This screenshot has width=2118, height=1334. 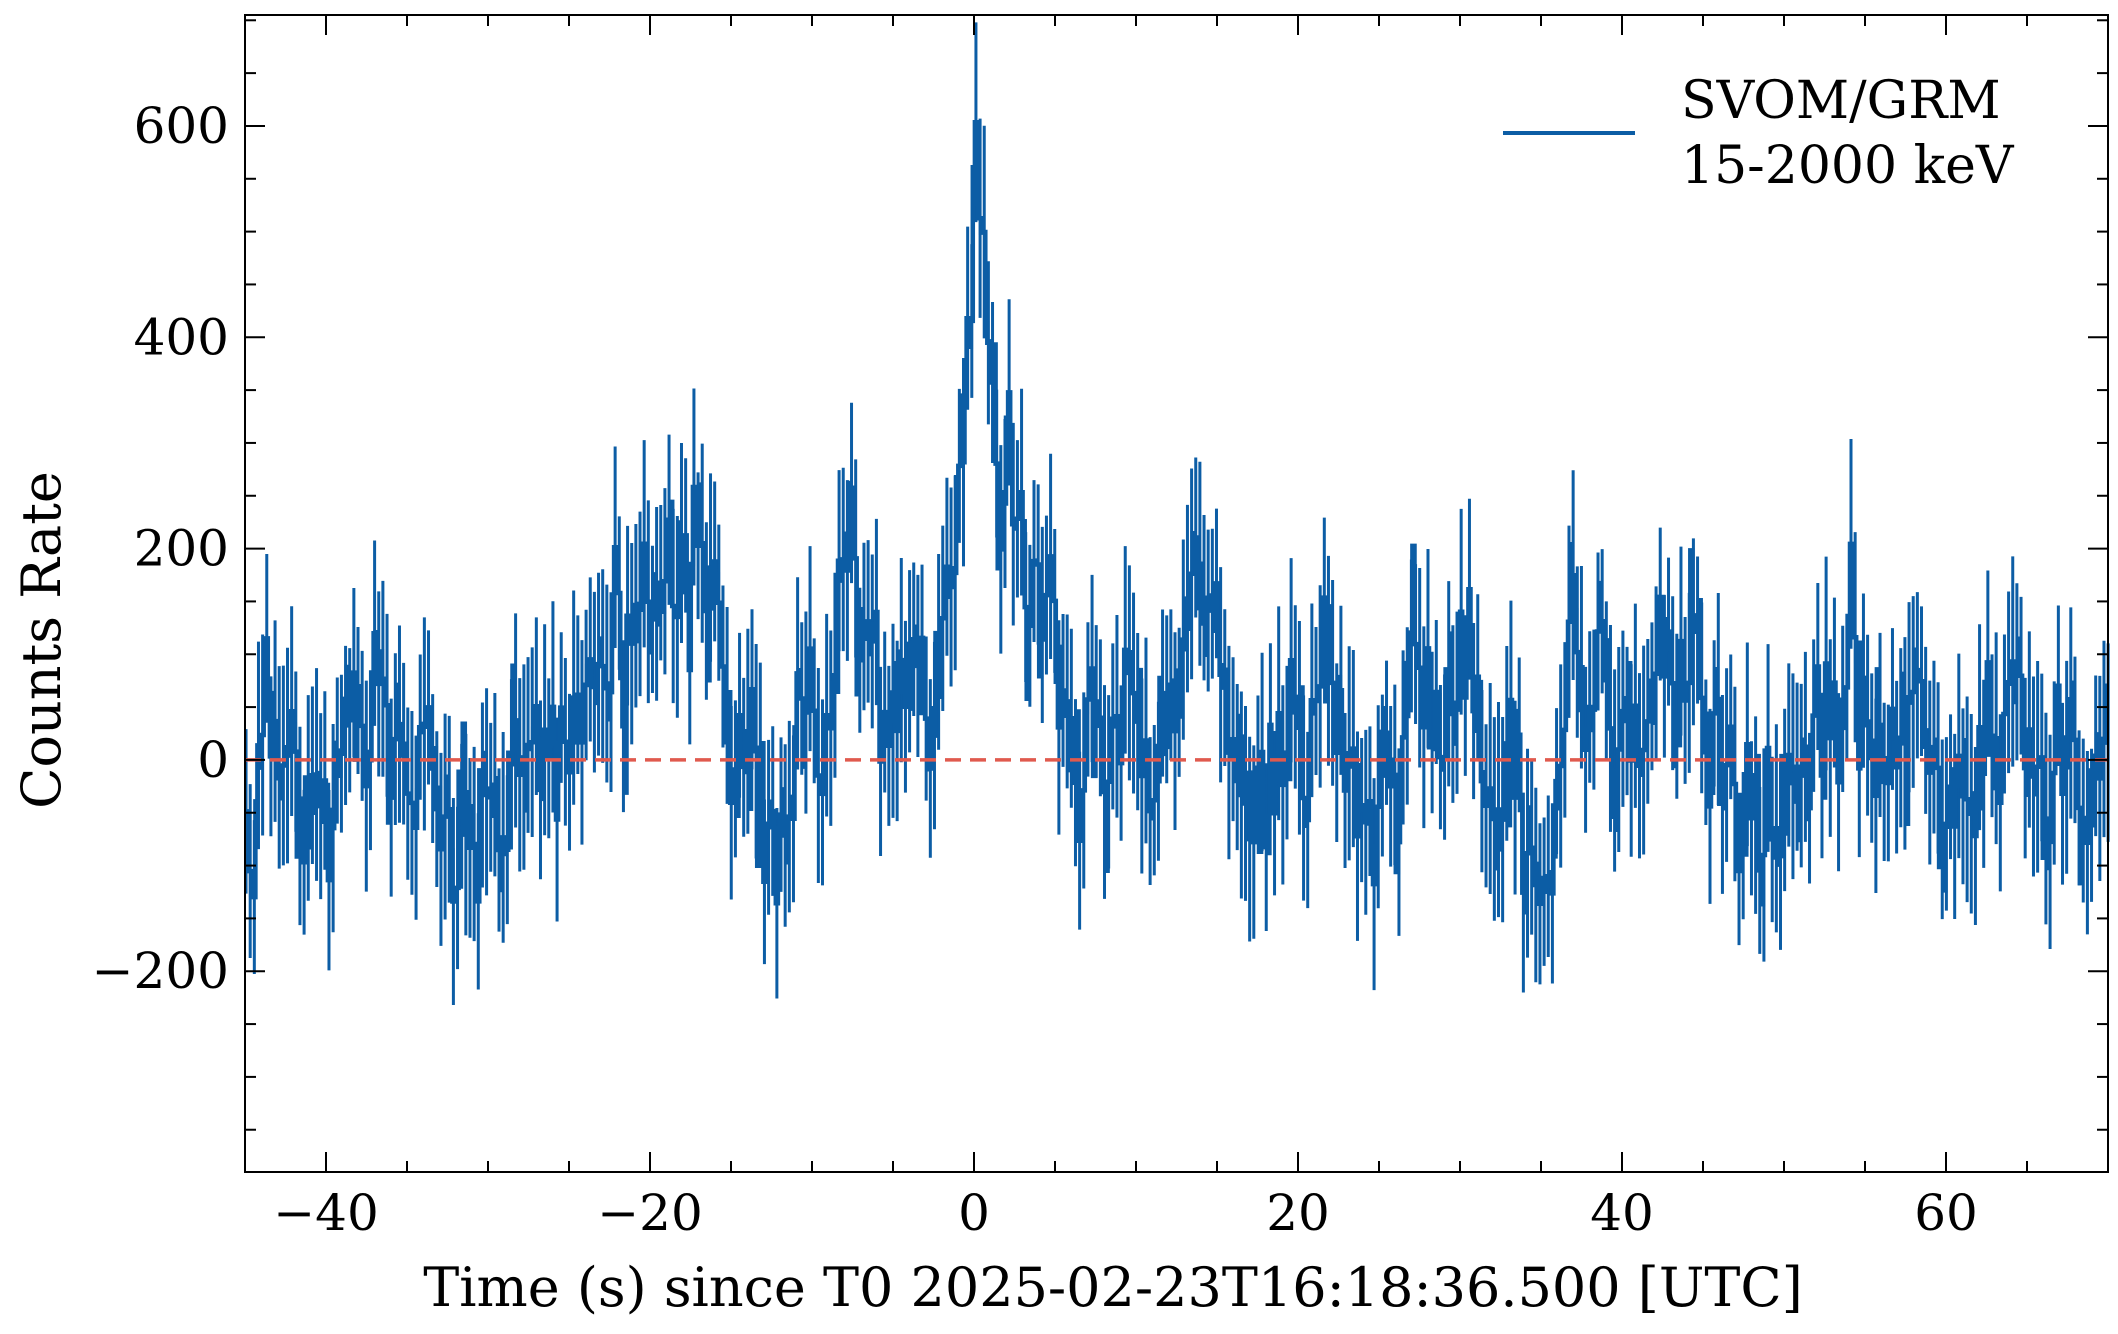 What do you see at coordinates (1841, 101) in the screenshot?
I see `legend-label-line-1: SVOM/GRM` at bounding box center [1841, 101].